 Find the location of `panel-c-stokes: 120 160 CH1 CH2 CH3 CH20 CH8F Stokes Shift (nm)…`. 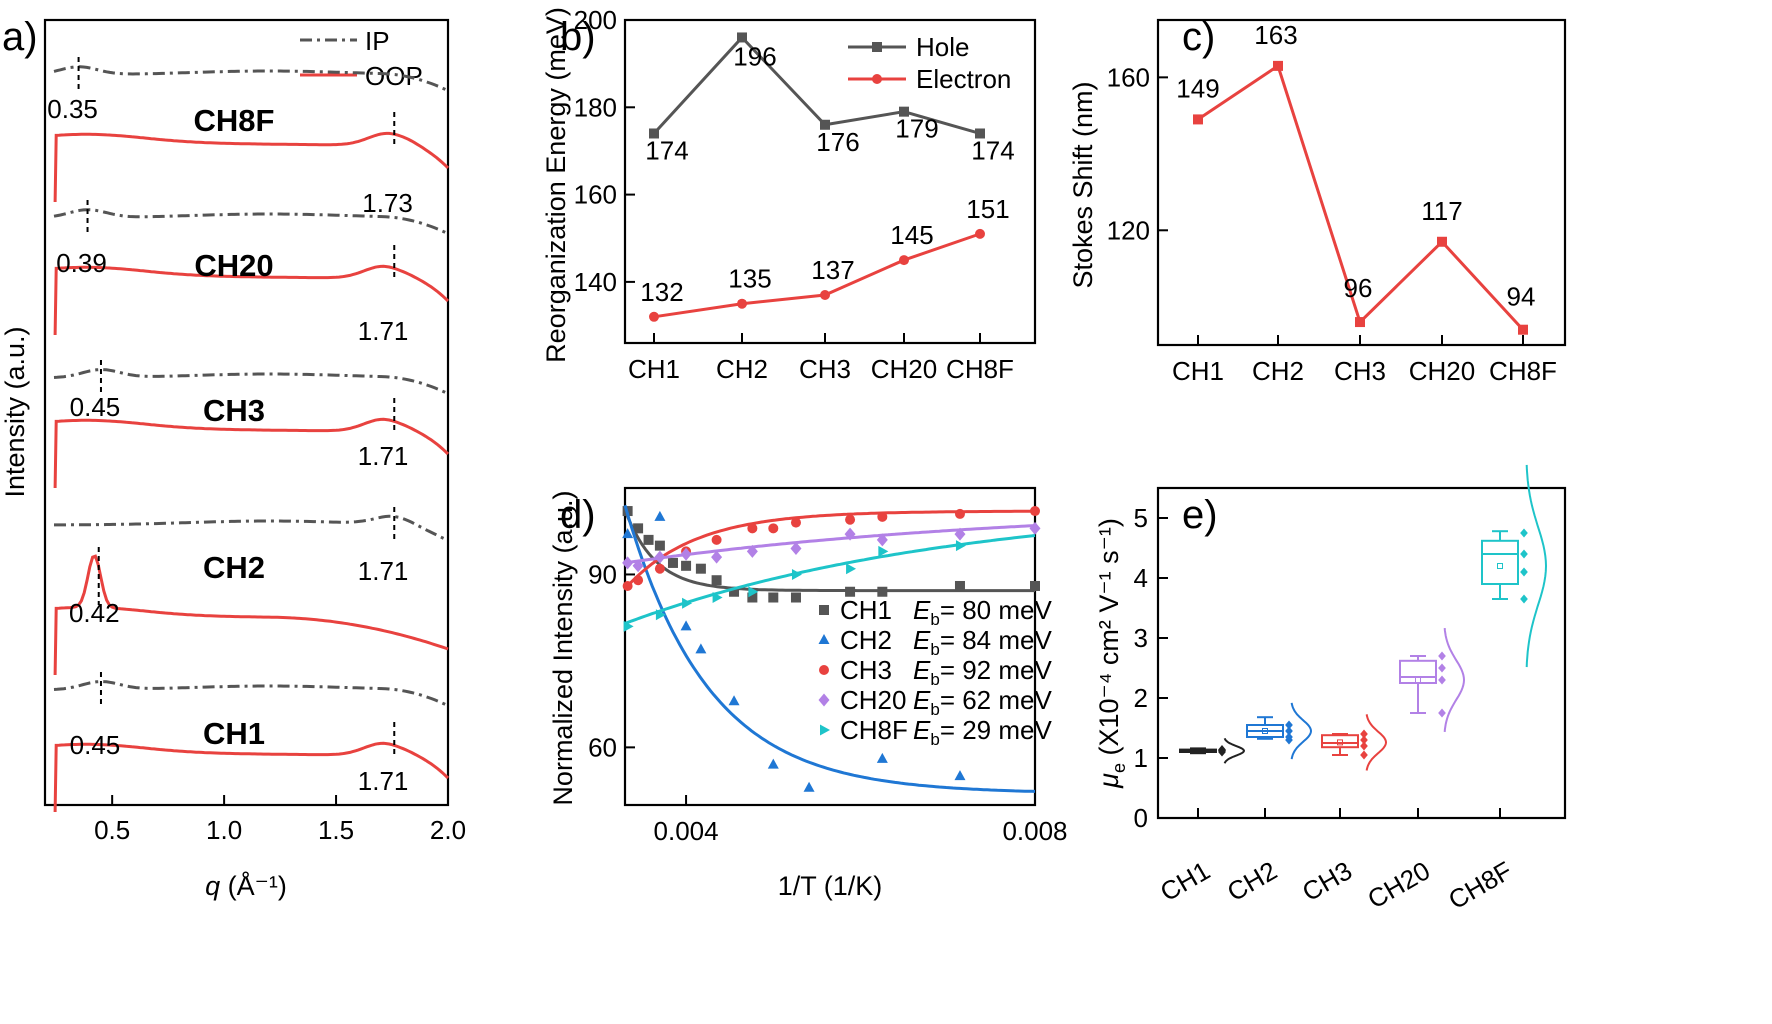

panel-c-stokes: 120 160 CH1 CH2 CH3 CH20 CH8F Stokes Shift (nm)… is located at coordinates (1317, 202).